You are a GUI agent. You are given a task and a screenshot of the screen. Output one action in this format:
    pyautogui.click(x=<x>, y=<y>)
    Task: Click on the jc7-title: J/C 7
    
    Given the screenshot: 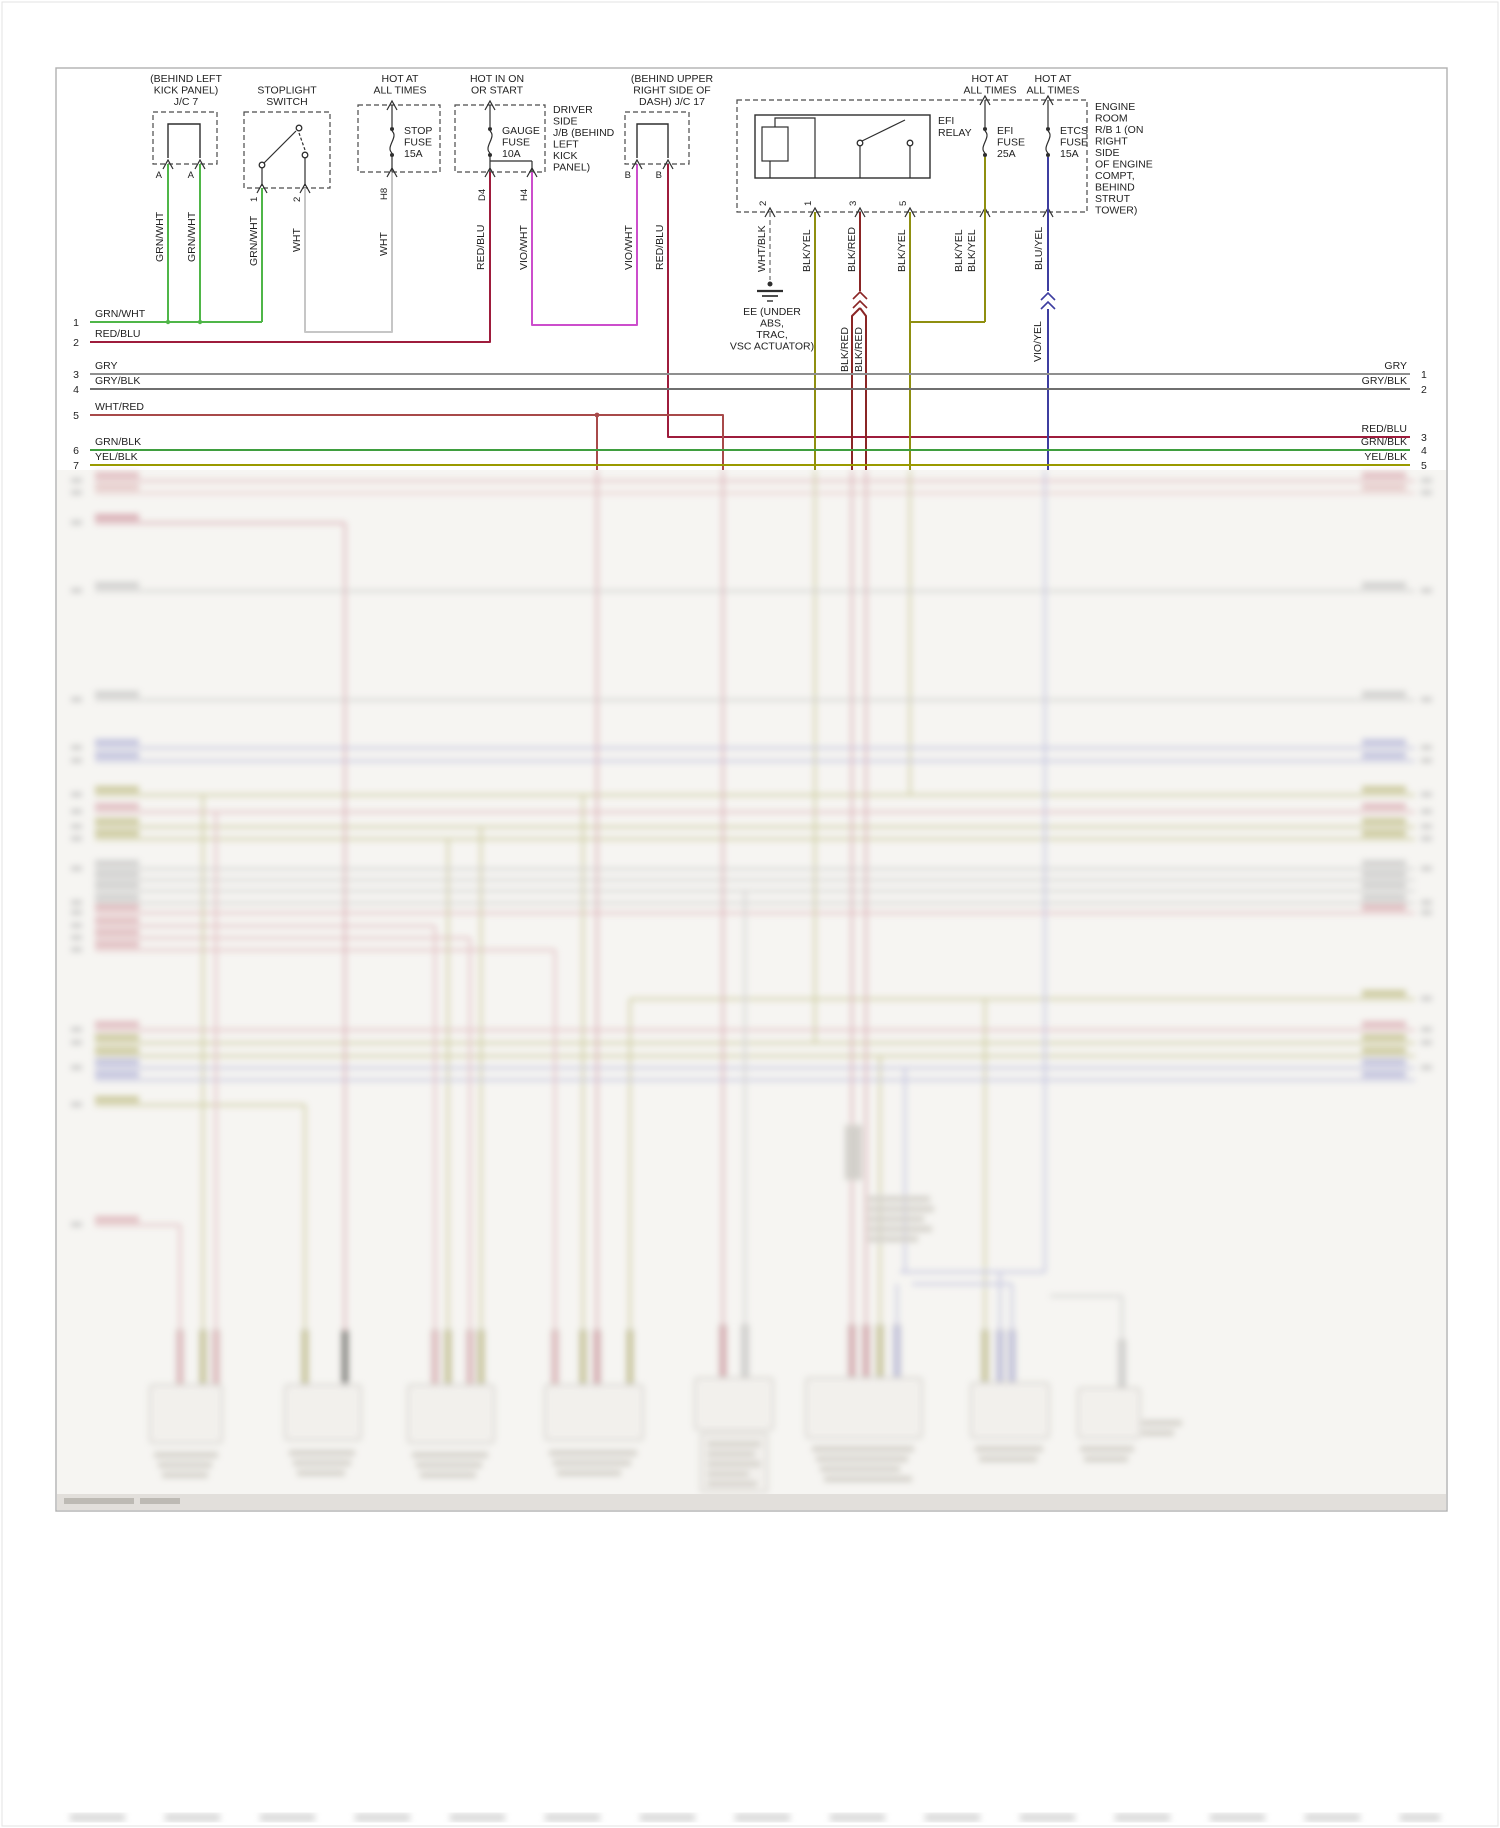 What is the action you would take?
    pyautogui.click(x=186, y=102)
    